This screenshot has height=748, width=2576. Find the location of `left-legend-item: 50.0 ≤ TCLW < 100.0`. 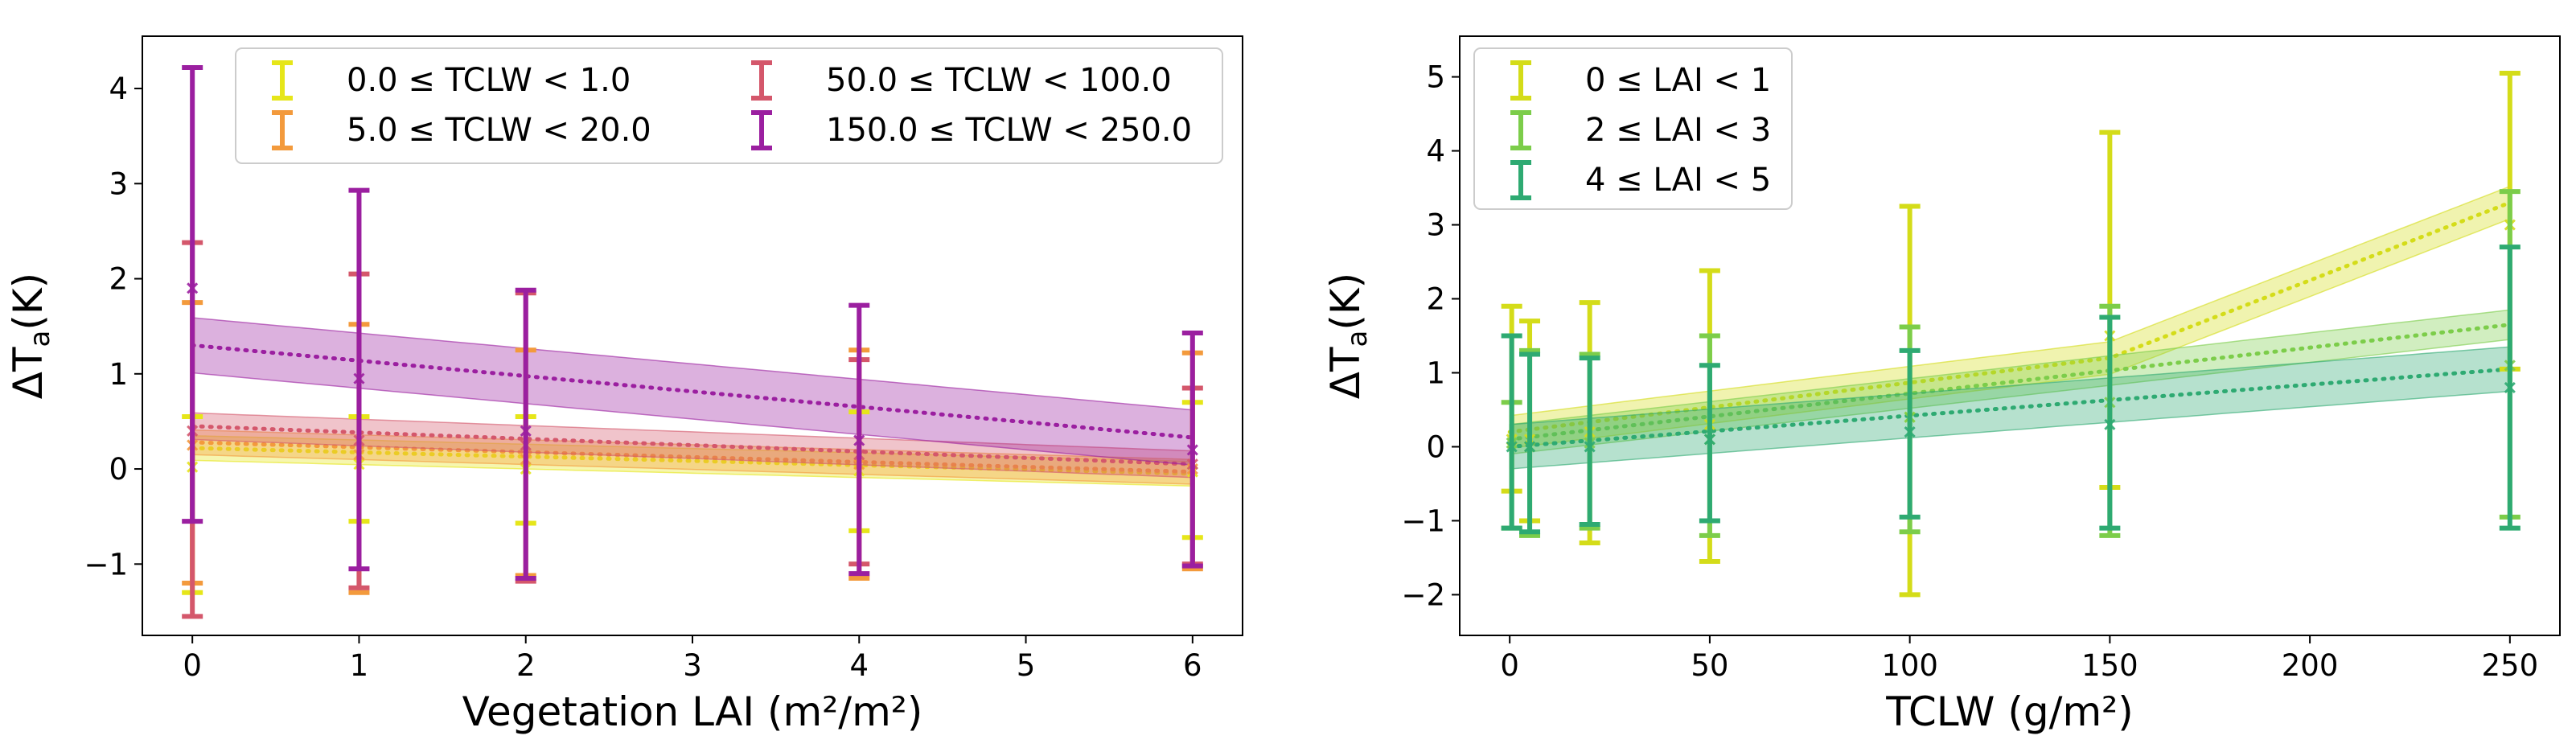

left-legend-item: 50.0 ≤ TCLW < 100.0 is located at coordinates (961, 80).